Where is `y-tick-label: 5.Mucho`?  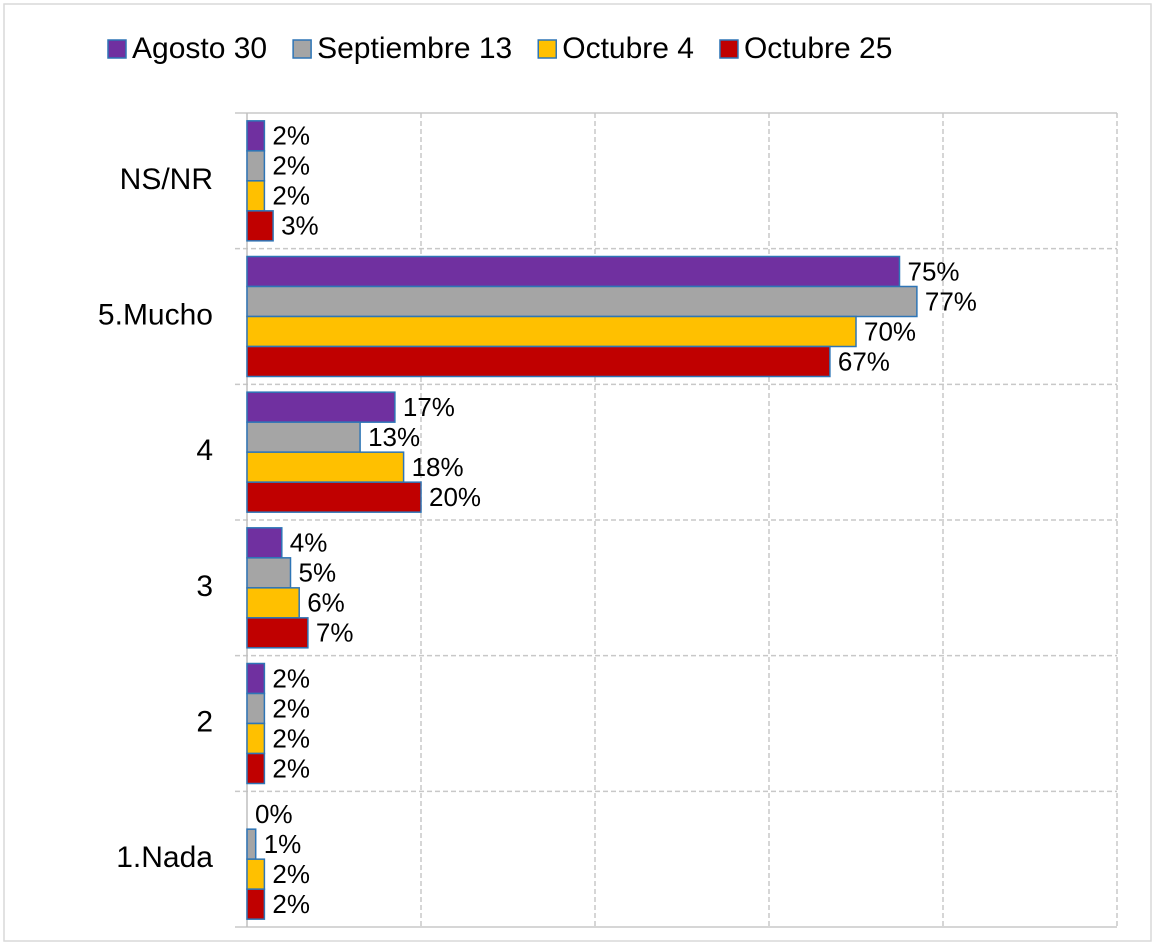 y-tick-label: 5.Mucho is located at coordinates (155, 314).